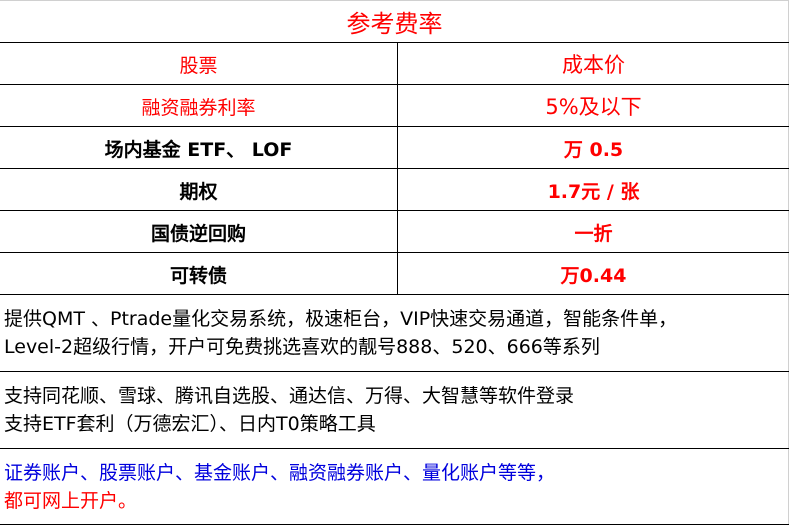 This screenshot has width=793, height=526. Describe the element at coordinates (289, 396) in the screenshot. I see `note-line: 支持同花顺、雪球、腾讯自选股、通达信、万得、大智慧等软件登录` at that location.